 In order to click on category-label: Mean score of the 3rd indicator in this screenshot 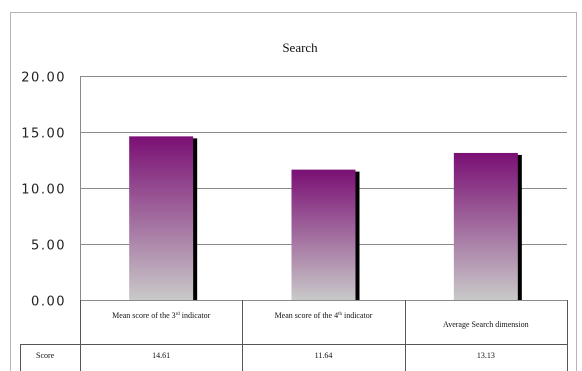, I will do `click(161, 315)`.